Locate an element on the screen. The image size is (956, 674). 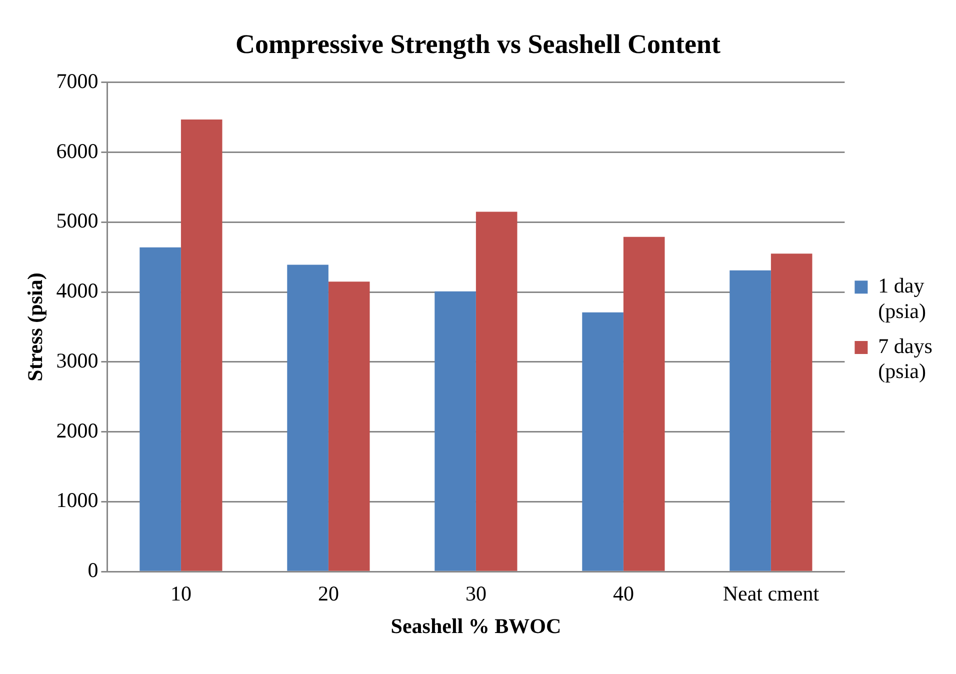
x-axis-title: Seashell % BWOC is located at coordinates (476, 626).